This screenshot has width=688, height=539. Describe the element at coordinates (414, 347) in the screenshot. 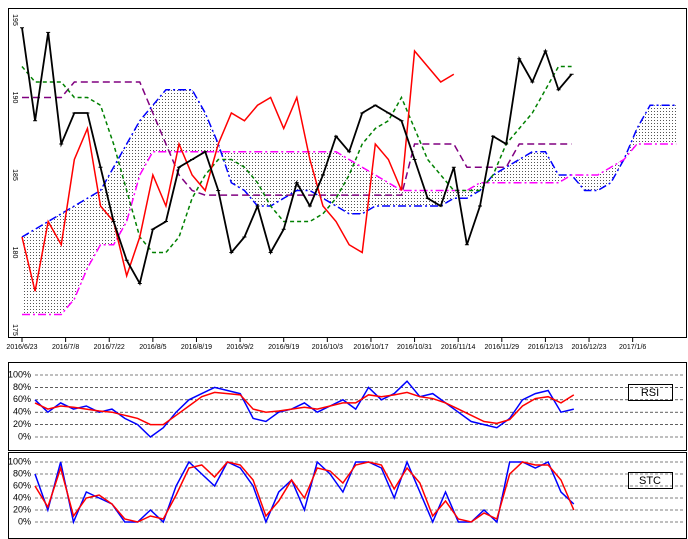

I see `x-tick-label: 2016/10/31` at that location.